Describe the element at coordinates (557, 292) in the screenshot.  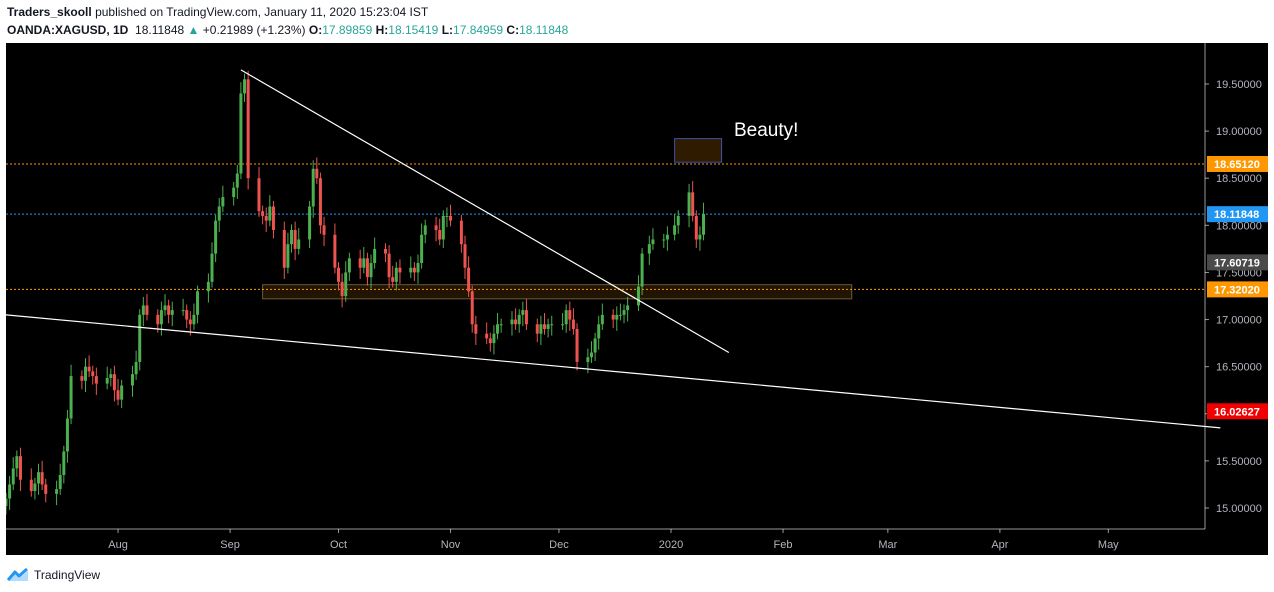
I see `support-zone` at that location.